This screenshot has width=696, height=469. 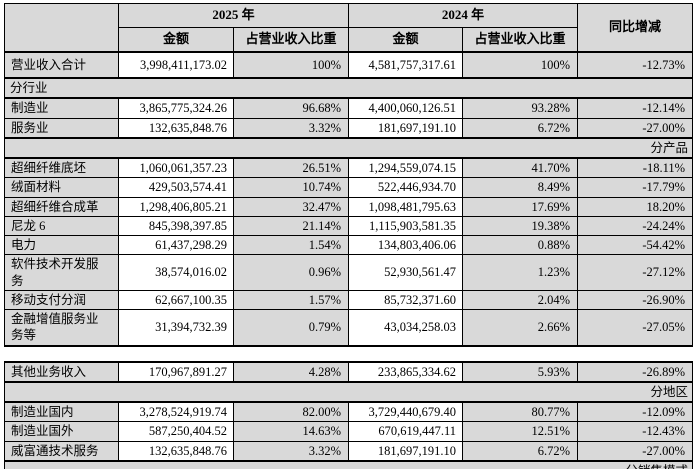 What do you see at coordinates (635, 168) in the screenshot?
I see `yoy-cell: -18.11%` at bounding box center [635, 168].